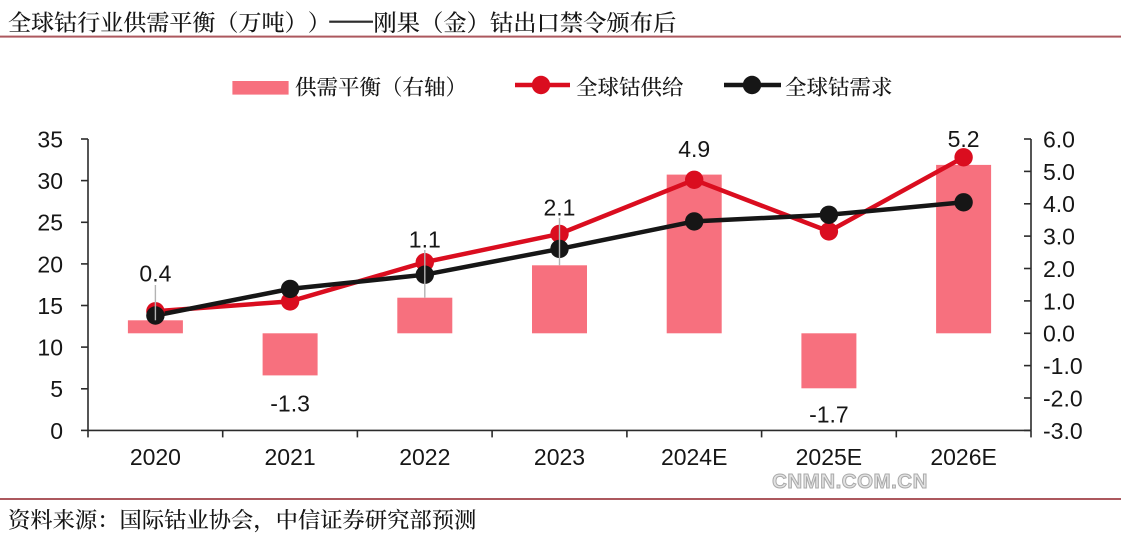  I want to click on svg-text: 6.0, so click(1059, 139).